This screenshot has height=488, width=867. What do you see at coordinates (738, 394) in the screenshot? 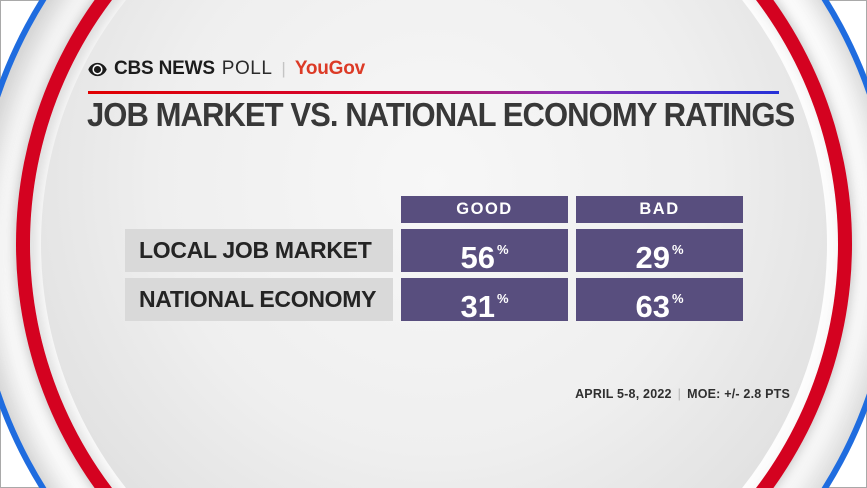
I see `margin-of-error: MOE: +/- 2.8 PTS` at bounding box center [738, 394].